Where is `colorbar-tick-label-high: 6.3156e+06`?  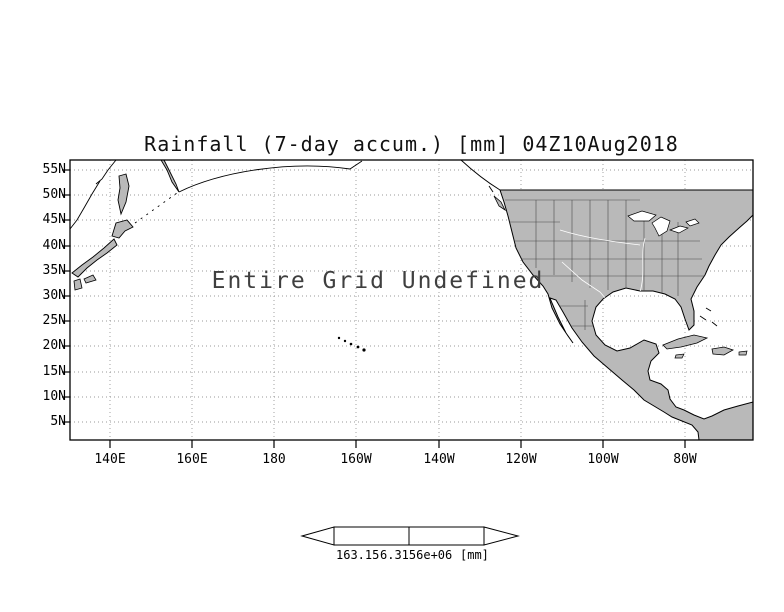 colorbar-tick-label-high: 6.3156e+06 is located at coordinates (416, 555).